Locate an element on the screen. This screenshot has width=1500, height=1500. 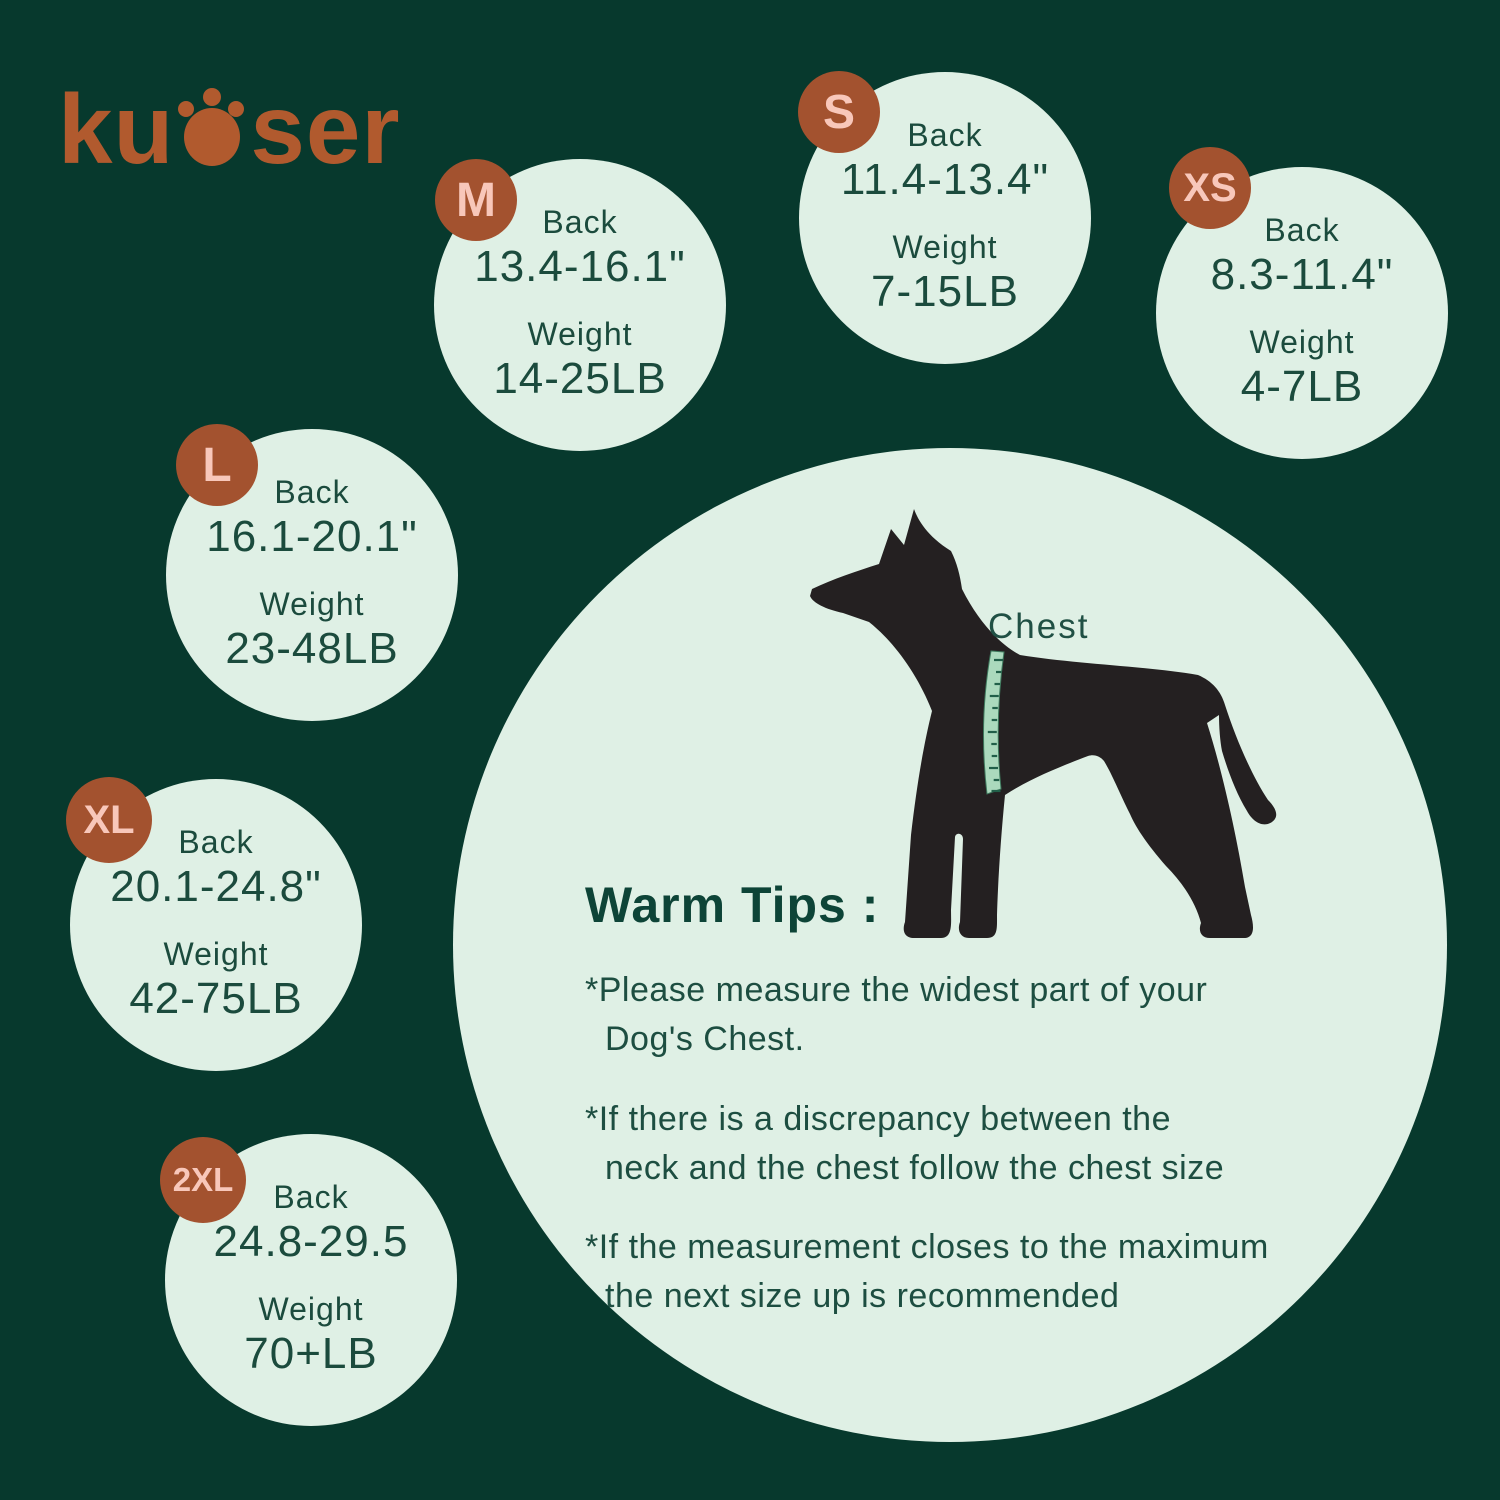
weight-range: 42-75LB is located at coordinates (216, 998).